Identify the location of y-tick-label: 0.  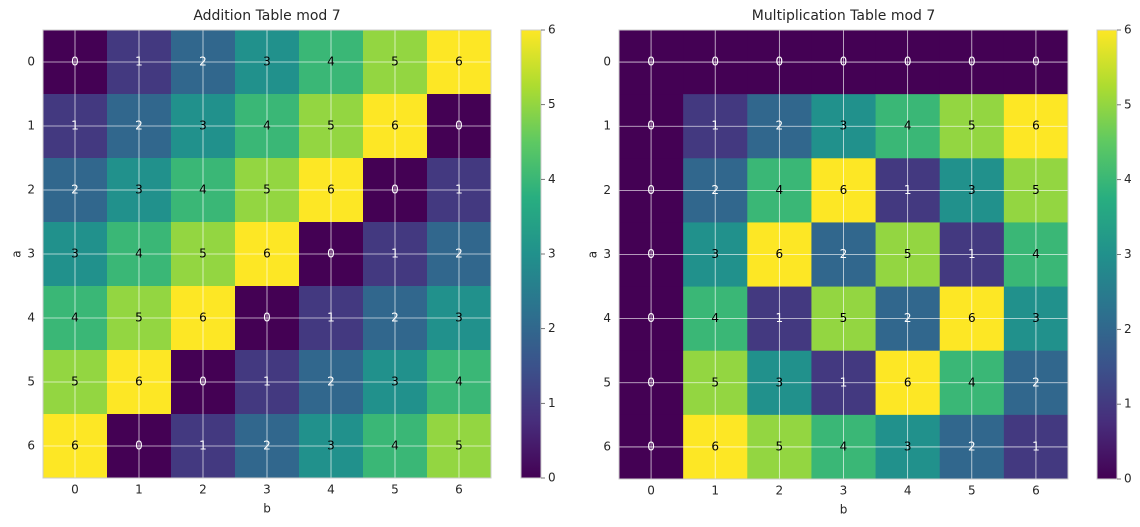
(31, 62).